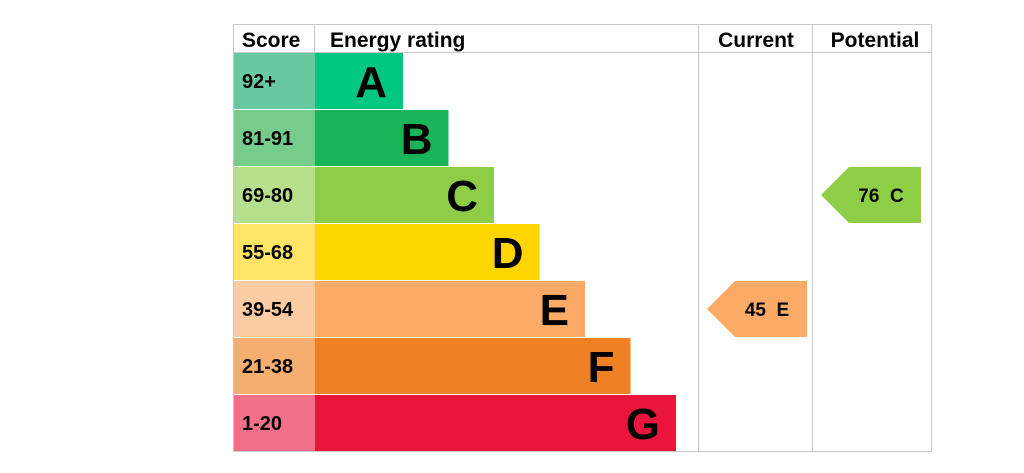  I want to click on score-label-c: 69-80, so click(267, 196).